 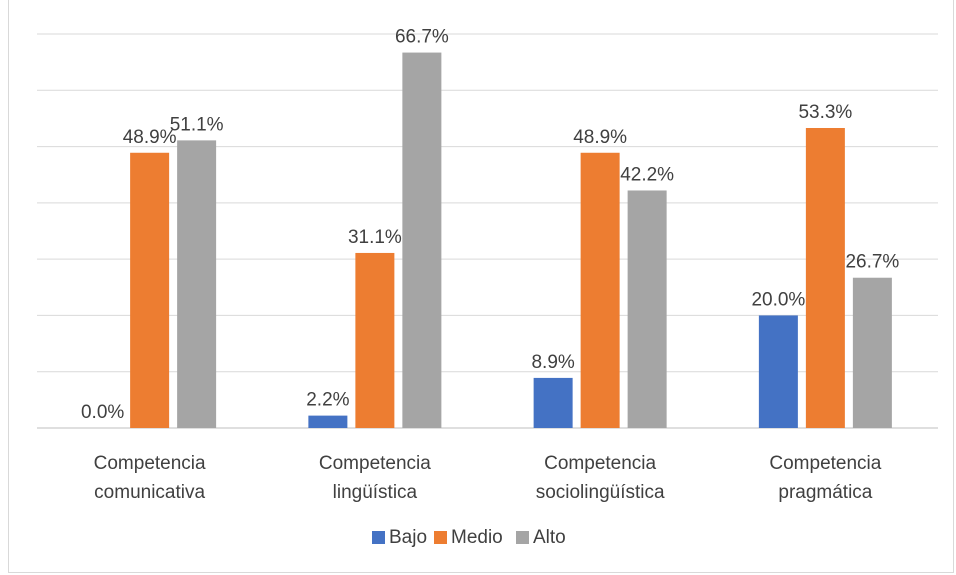 I want to click on category-label: pragmática, so click(x=825, y=492).